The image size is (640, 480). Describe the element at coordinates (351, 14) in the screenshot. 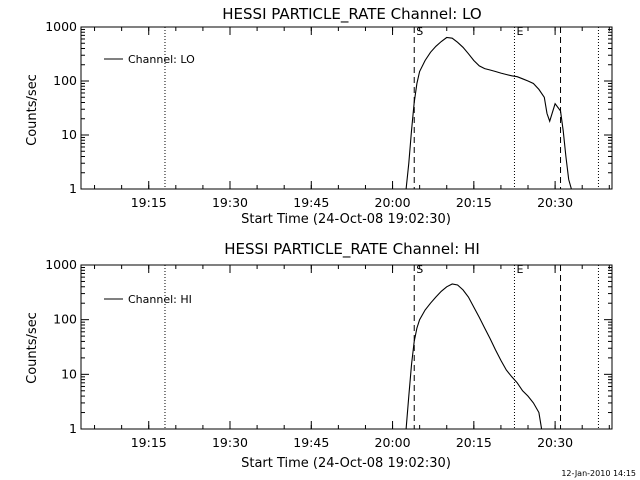

I see `chart-title: HESSI PARTICLE_RATE Channel: LO` at that location.